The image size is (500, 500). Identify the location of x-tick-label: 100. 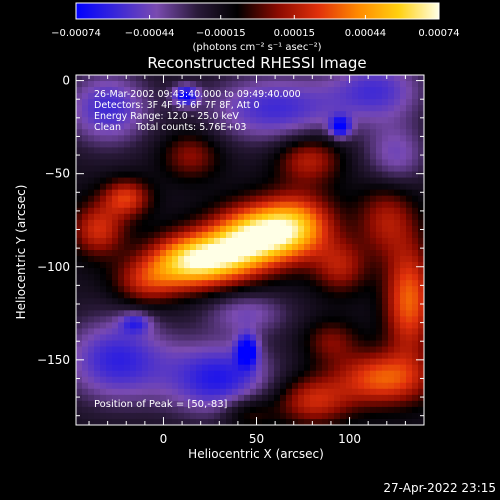
(349, 439).